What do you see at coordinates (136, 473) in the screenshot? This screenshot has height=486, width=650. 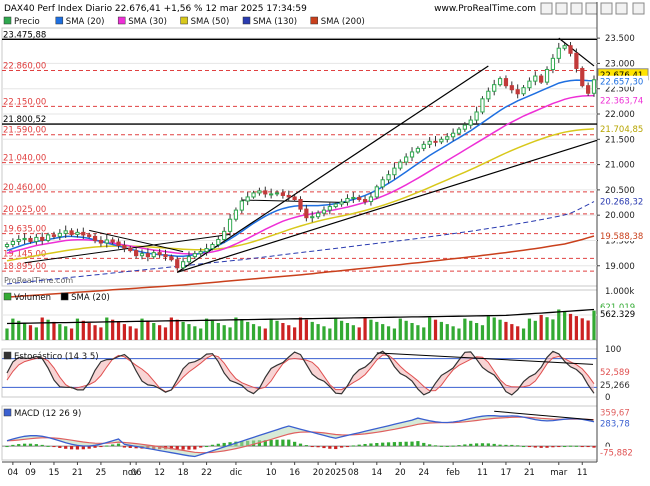 I see `x-tick-label: 06` at bounding box center [136, 473].